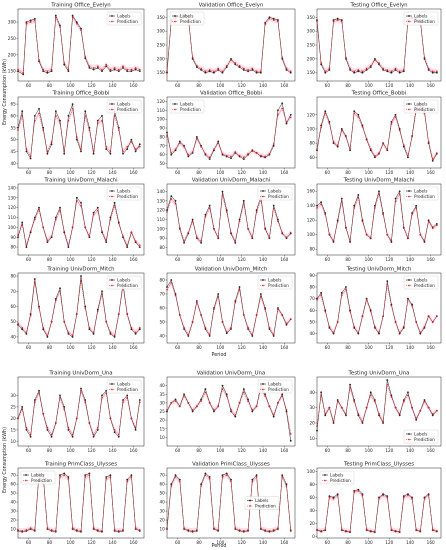 Image resolution: width=446 pixels, height=550 pixels. I want to click on subplot-title: Testing Office_Evelyn, so click(378, 6).